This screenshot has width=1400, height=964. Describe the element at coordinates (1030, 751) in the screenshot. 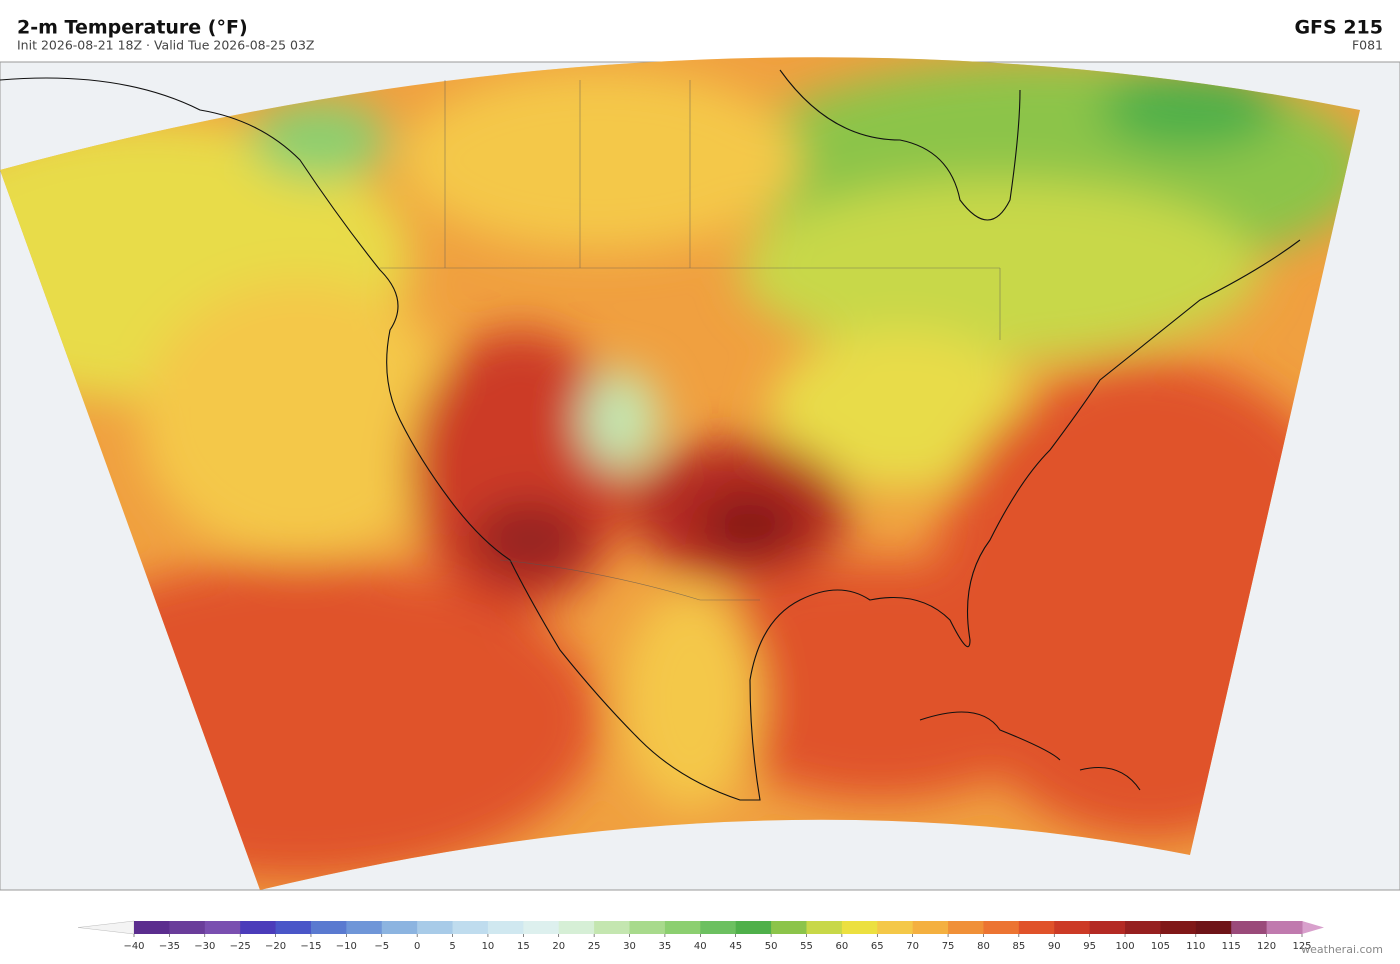

I see `caribbean-islands` at that location.